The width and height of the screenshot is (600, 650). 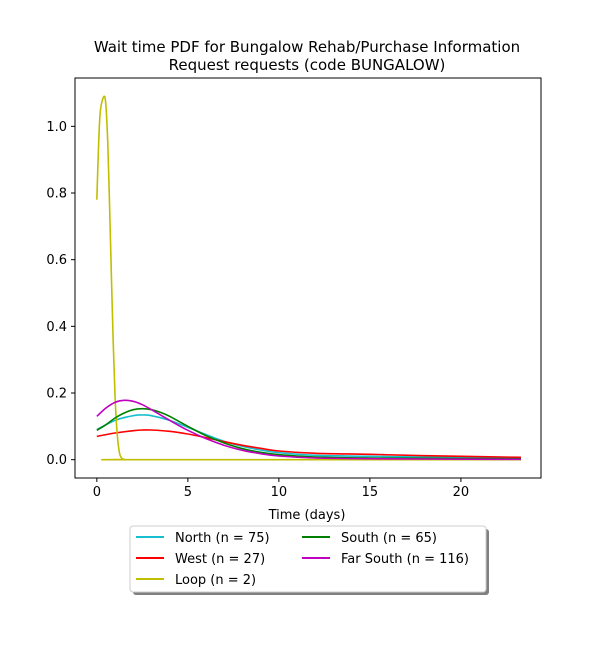 I want to click on y-tick-label: 0.4, so click(x=56, y=327).